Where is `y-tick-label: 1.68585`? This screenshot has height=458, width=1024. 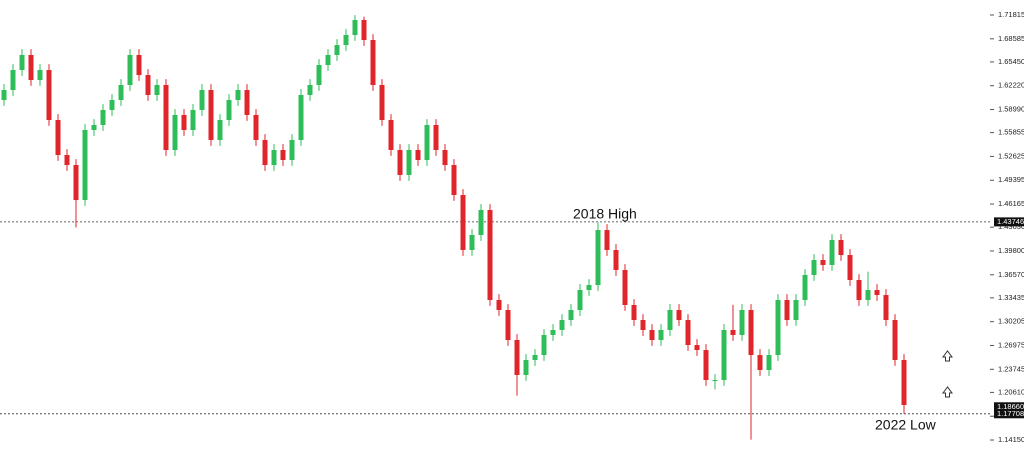 y-tick-label: 1.68585 is located at coordinates (1011, 38).